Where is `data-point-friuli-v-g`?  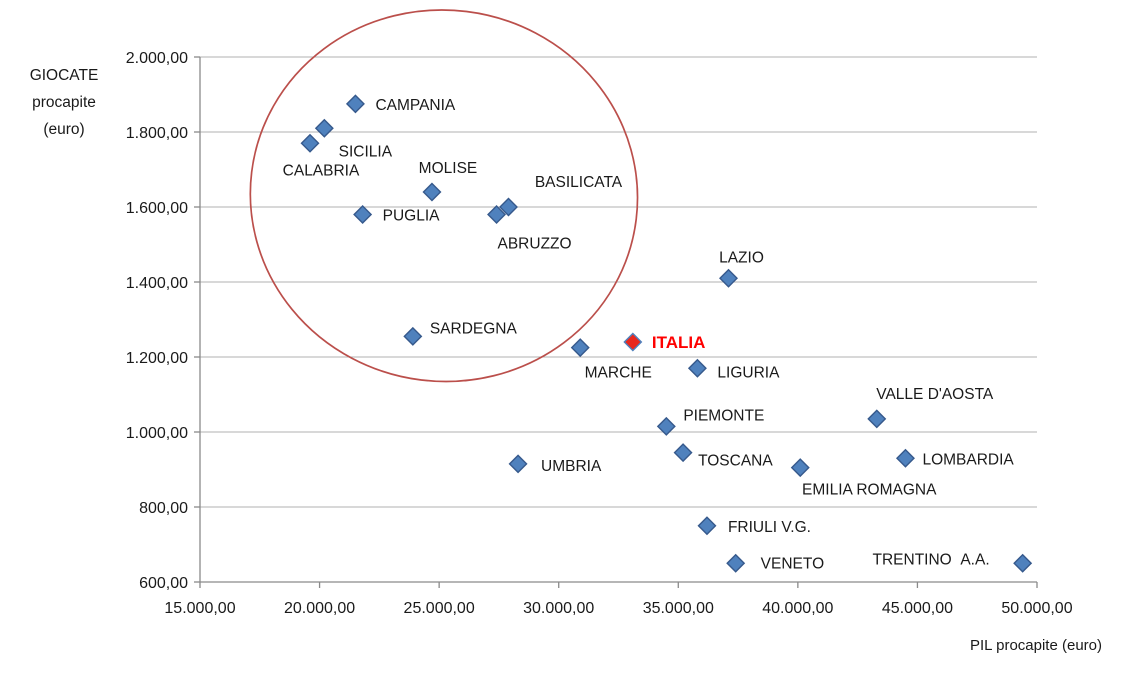
data-point-friuli-v-g is located at coordinates (707, 526).